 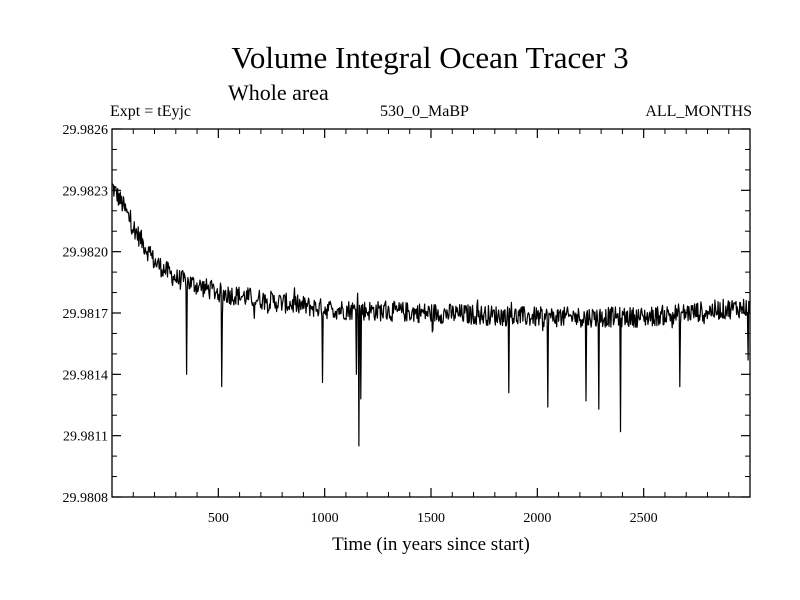 What do you see at coordinates (424, 111) in the screenshot?
I see `period-label: 530_0_MaBP` at bounding box center [424, 111].